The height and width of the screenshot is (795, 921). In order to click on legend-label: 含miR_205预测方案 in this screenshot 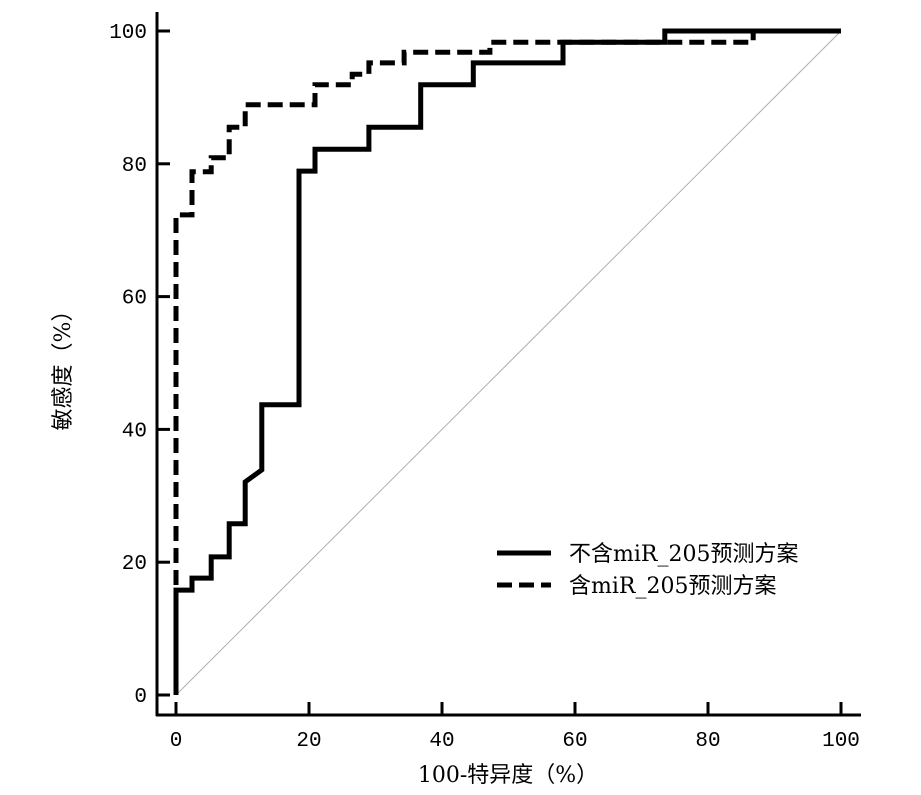, I will do `click(672, 586)`.